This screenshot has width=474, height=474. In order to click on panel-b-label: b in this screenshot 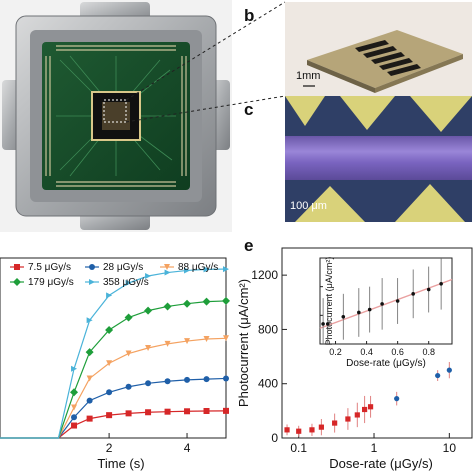, I will do `click(249, 15)`.